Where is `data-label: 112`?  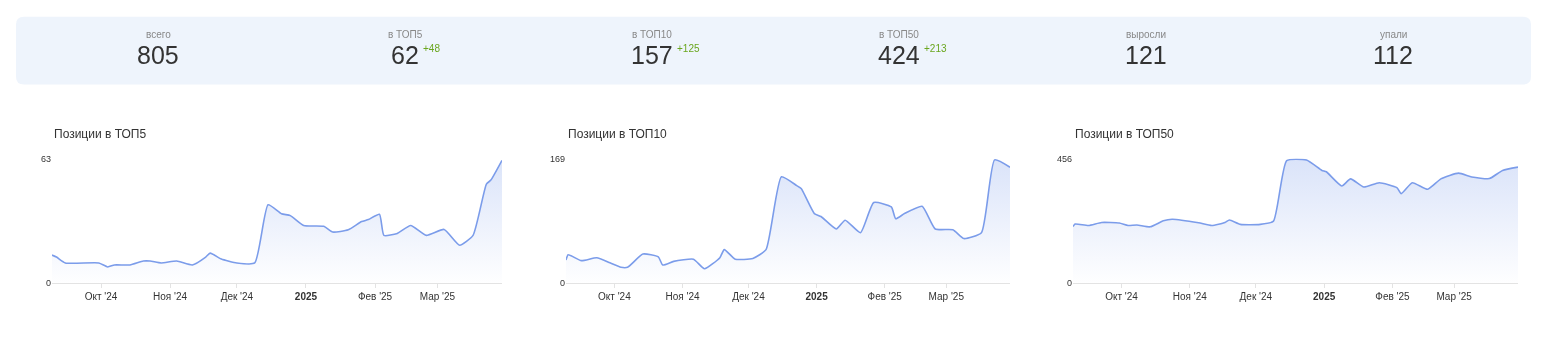
data-label: 112 is located at coordinates (1393, 55).